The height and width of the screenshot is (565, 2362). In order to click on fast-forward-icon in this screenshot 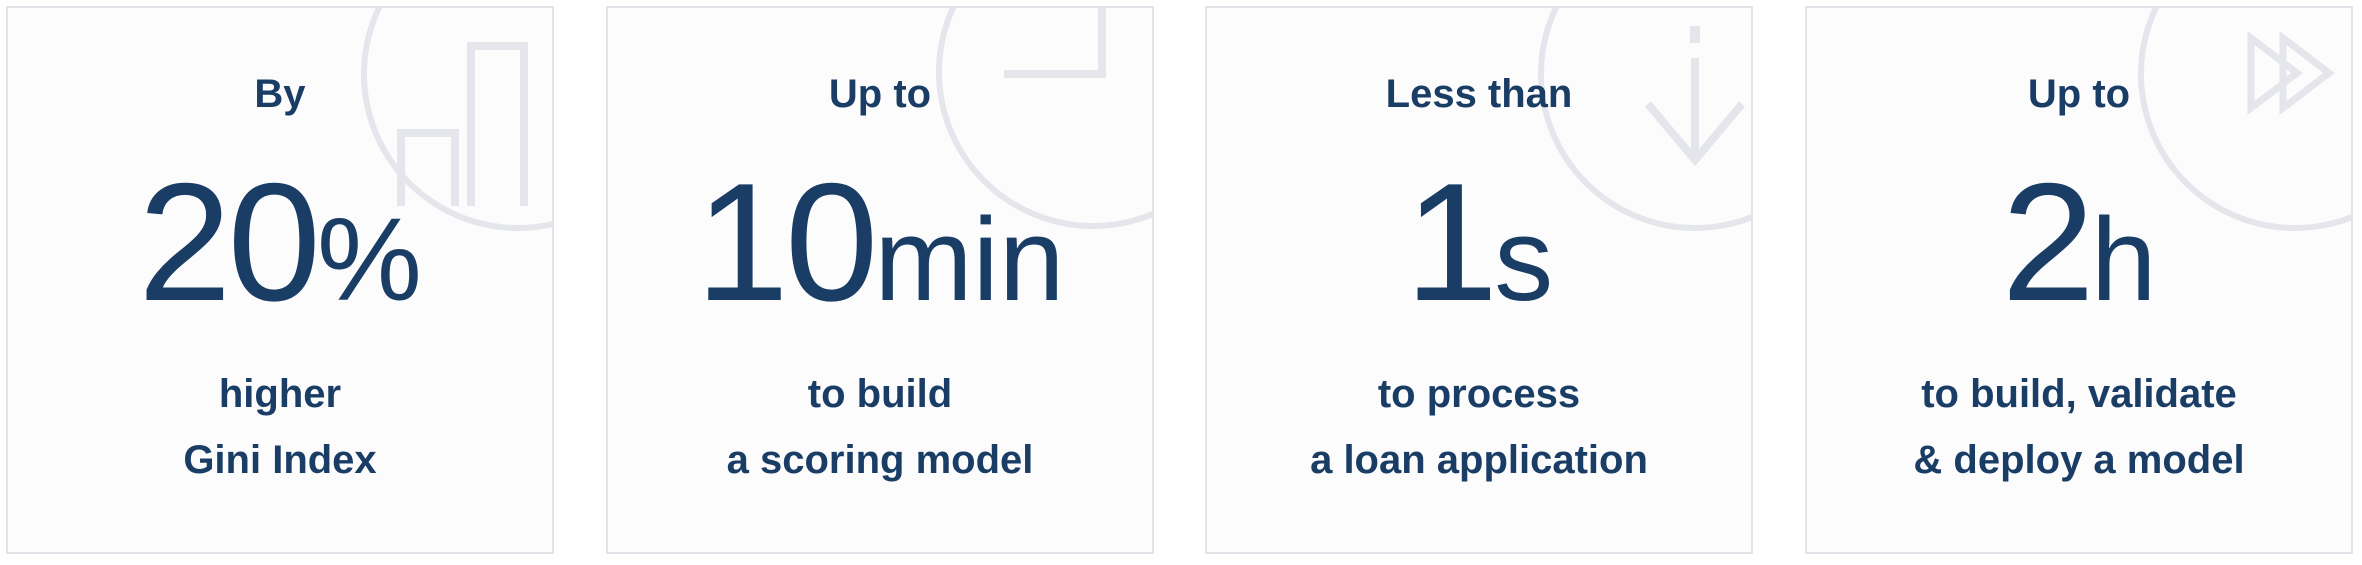, I will do `click(2244, 119)`.